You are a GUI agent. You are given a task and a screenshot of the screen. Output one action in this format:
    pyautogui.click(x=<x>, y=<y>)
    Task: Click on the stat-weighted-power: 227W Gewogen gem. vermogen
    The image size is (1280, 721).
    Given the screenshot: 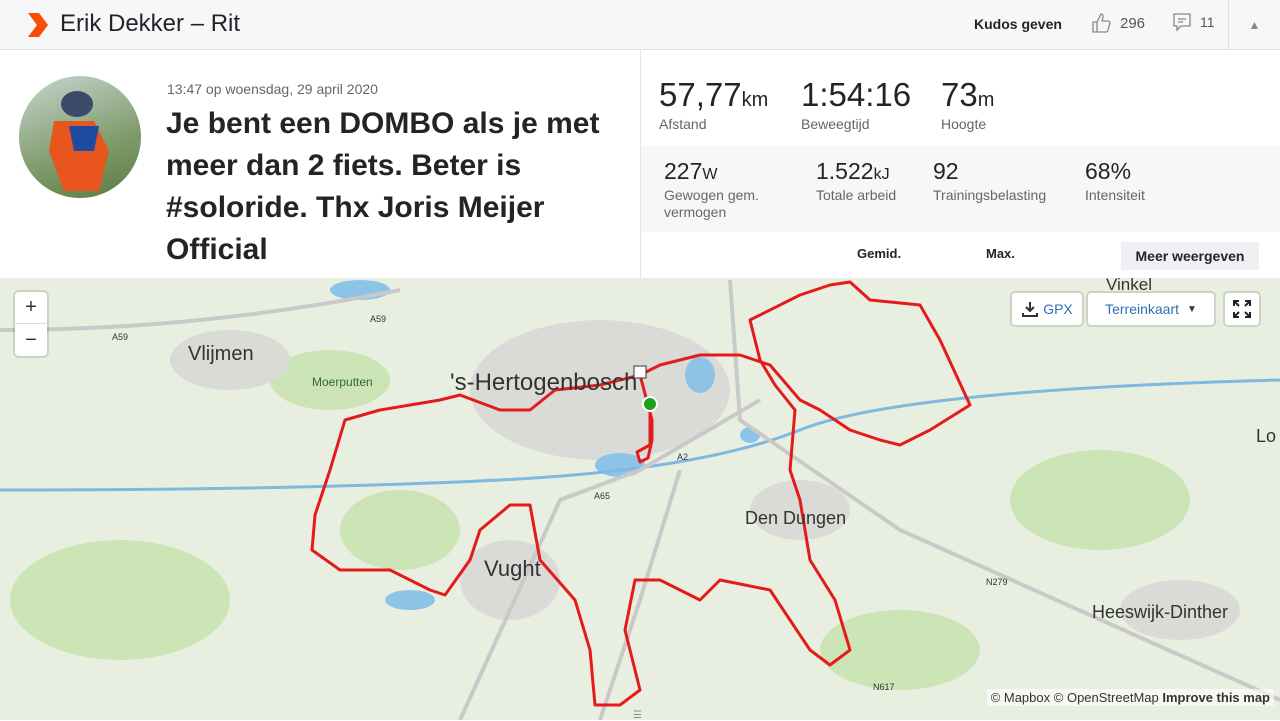 What is the action you would take?
    pyautogui.click(x=729, y=189)
    